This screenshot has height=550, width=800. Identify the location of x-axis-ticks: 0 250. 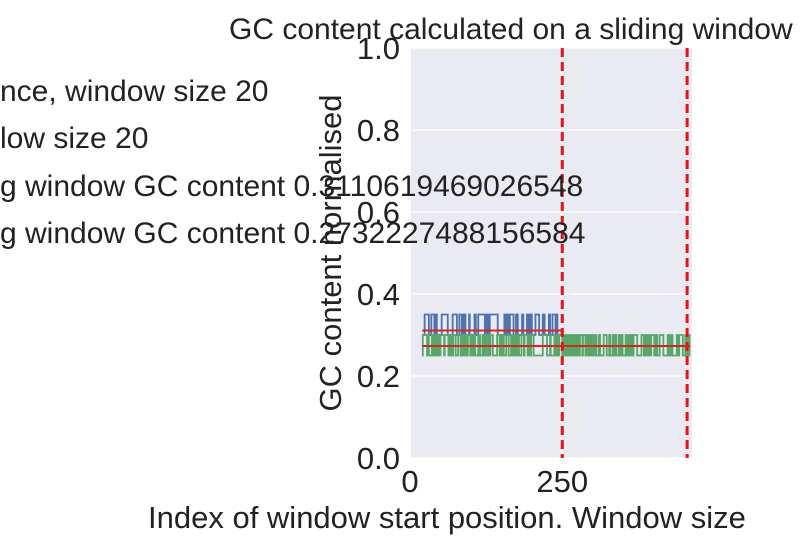
(494, 481).